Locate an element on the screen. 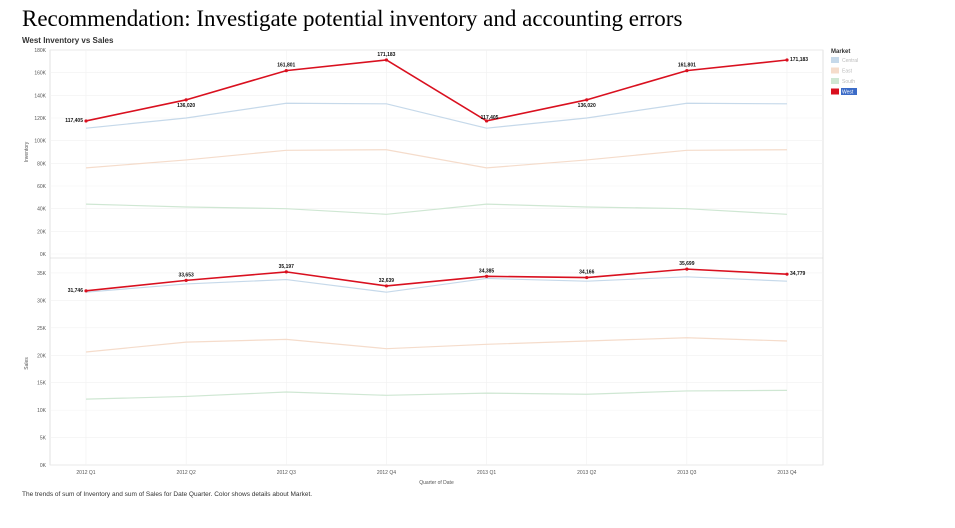 Image resolution: width=955 pixels, height=528 pixels. x-tick-label: 2013 Q2 is located at coordinates (586, 473).